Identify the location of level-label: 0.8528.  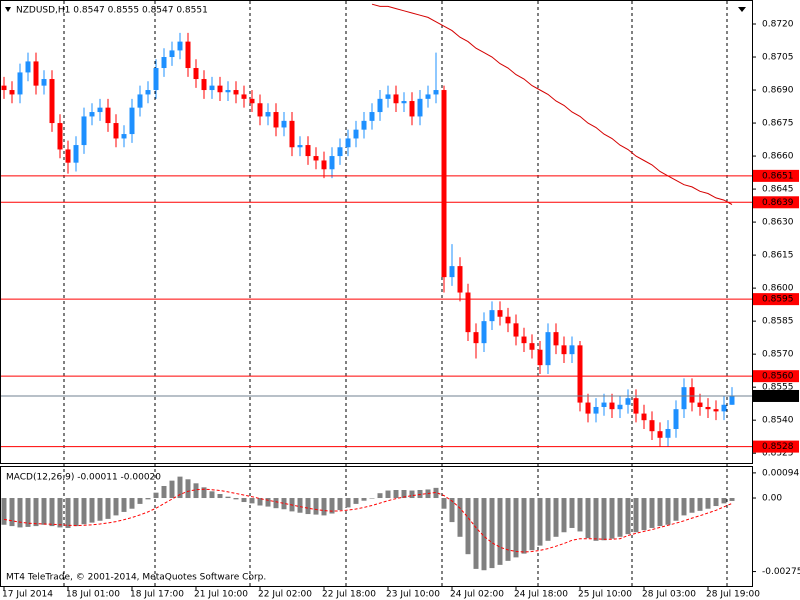
(778, 447).